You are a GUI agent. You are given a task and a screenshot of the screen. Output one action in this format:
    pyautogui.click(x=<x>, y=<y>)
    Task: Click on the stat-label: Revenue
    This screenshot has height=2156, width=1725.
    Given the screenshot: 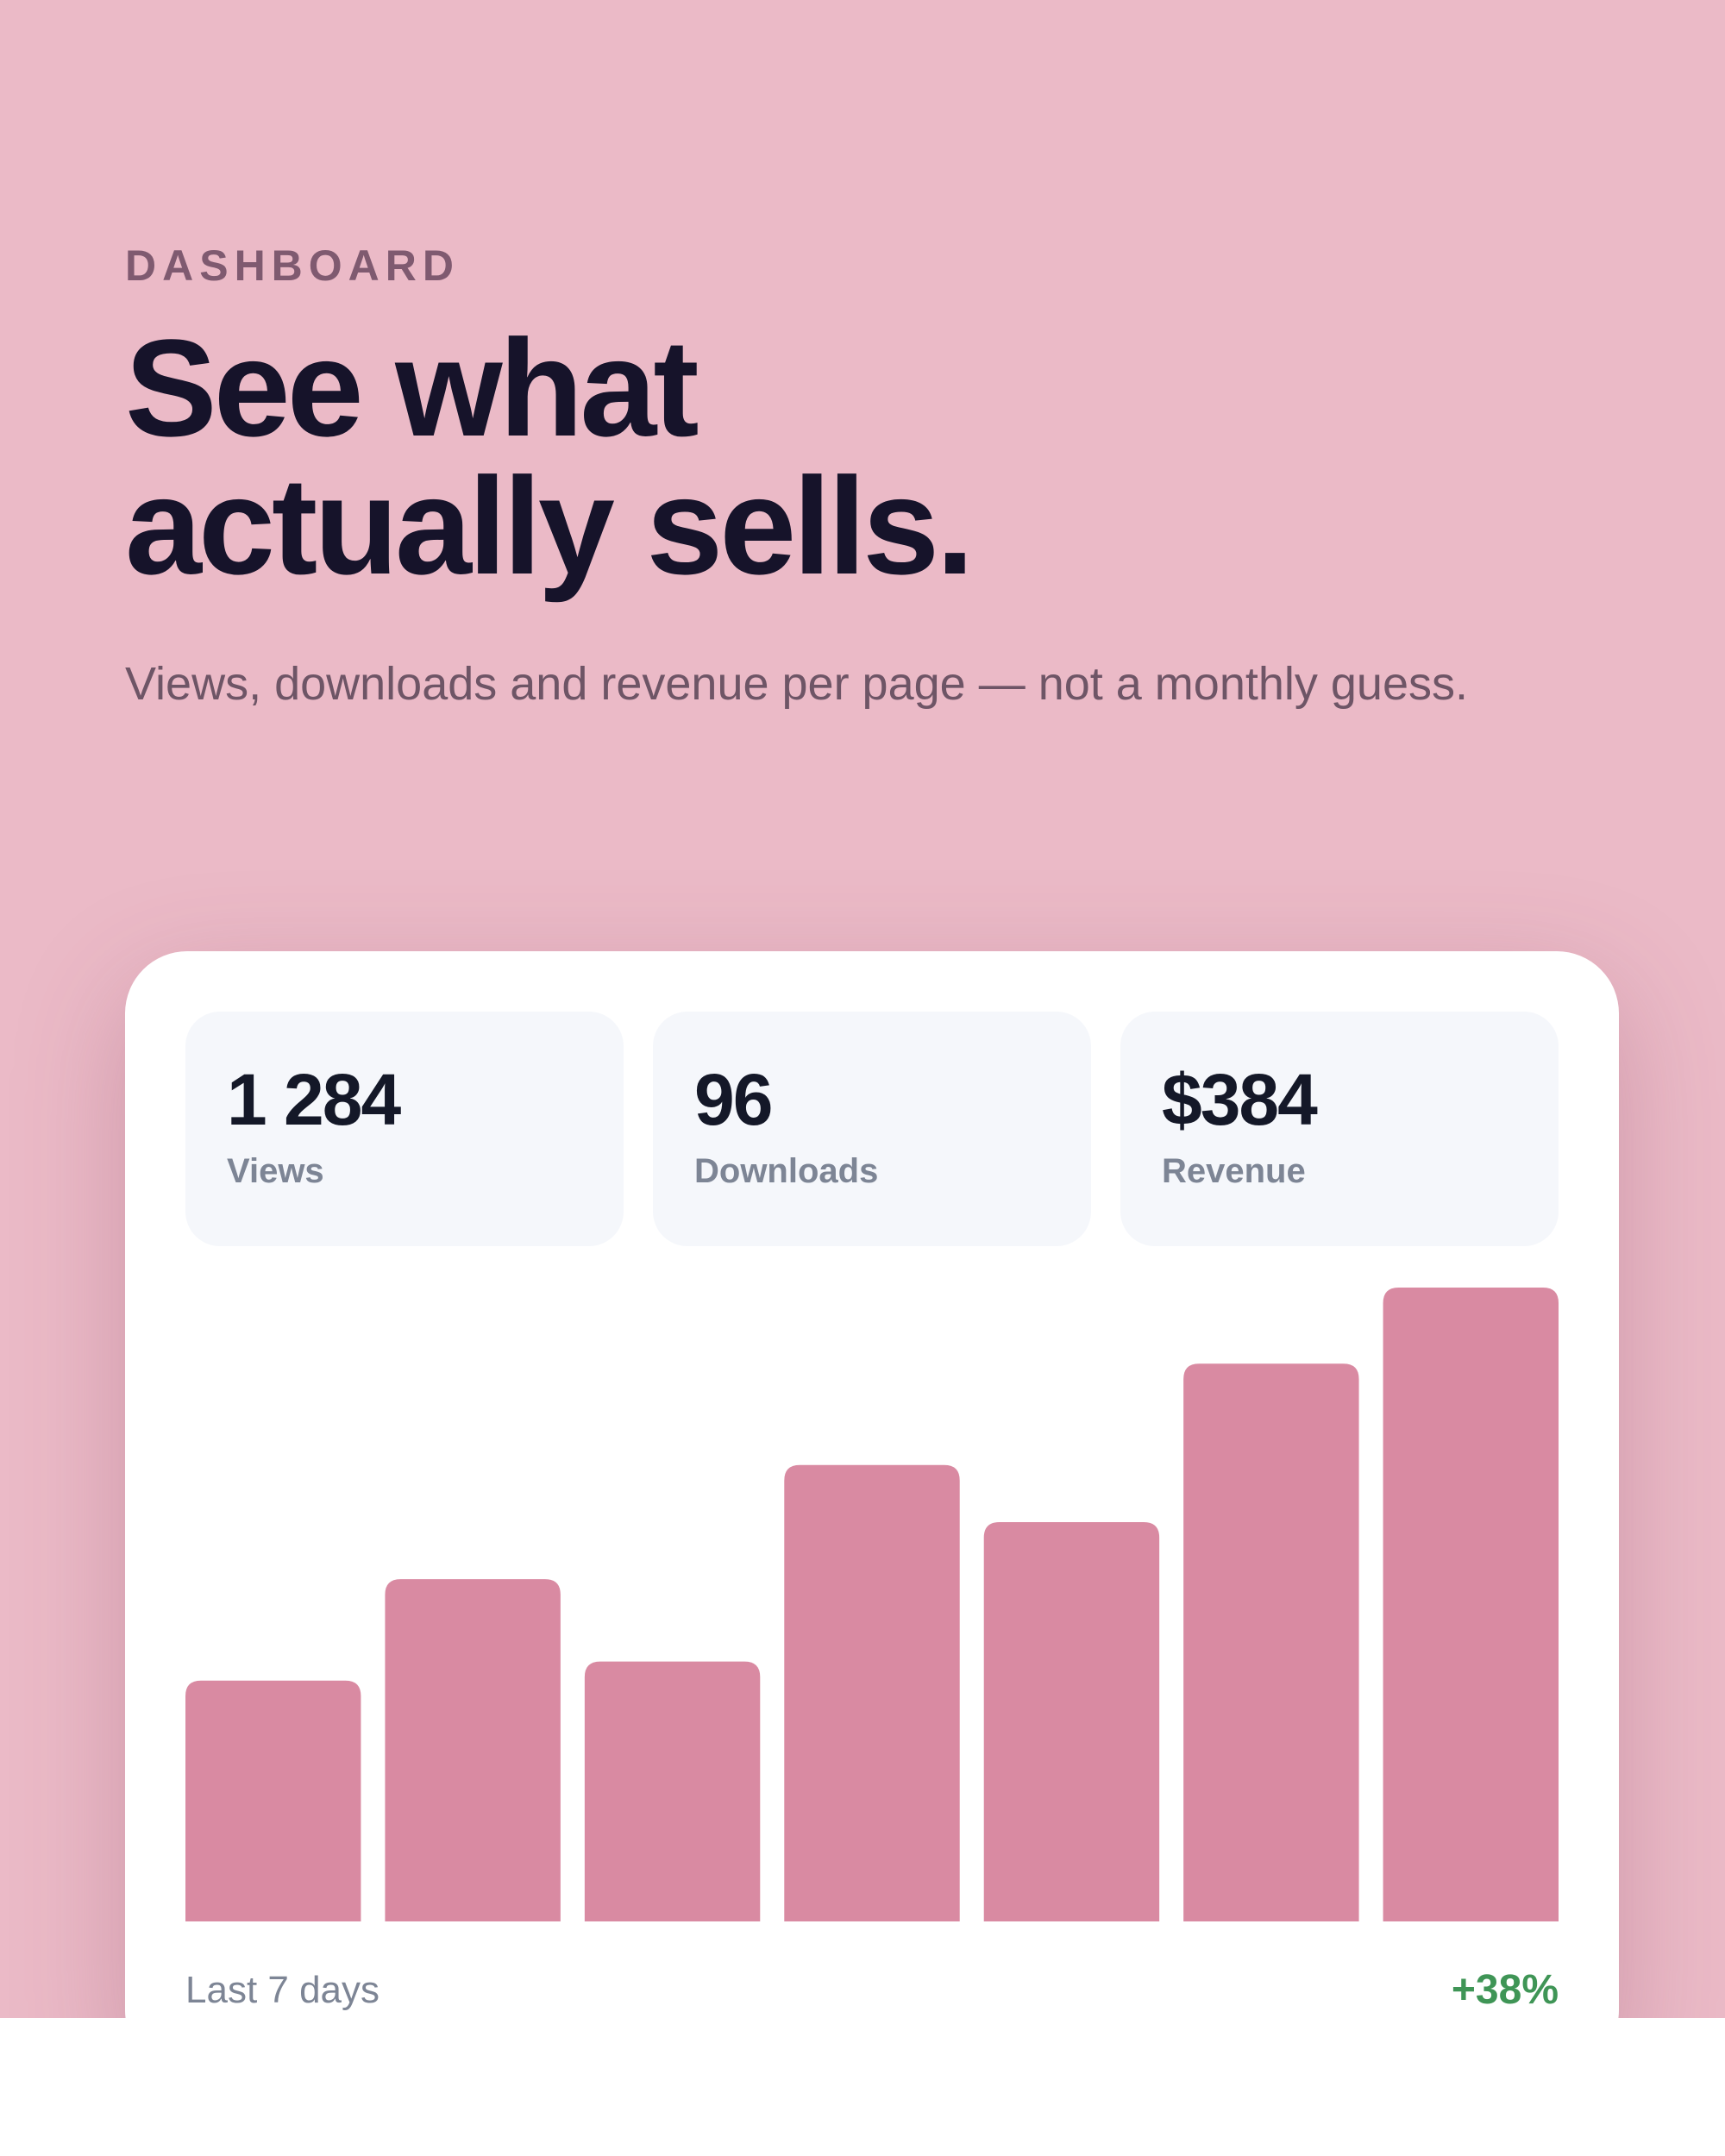 What is the action you would take?
    pyautogui.click(x=1234, y=1171)
    